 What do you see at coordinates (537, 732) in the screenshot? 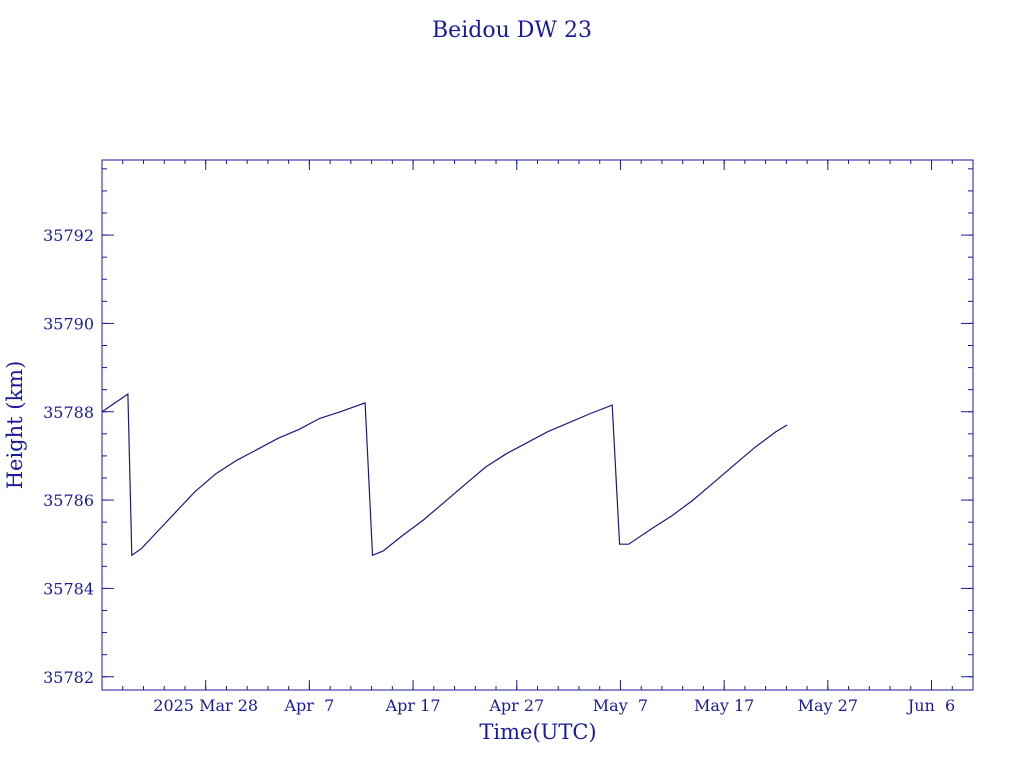
I see `x-axis-title: Time(UTC)` at bounding box center [537, 732].